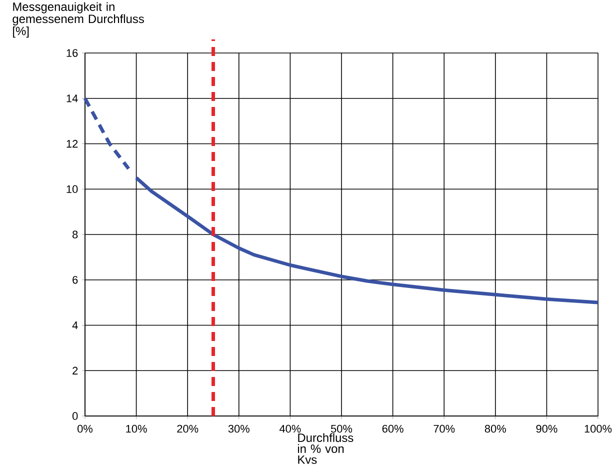  I want to click on y-tick-label: 2, so click(75, 370).